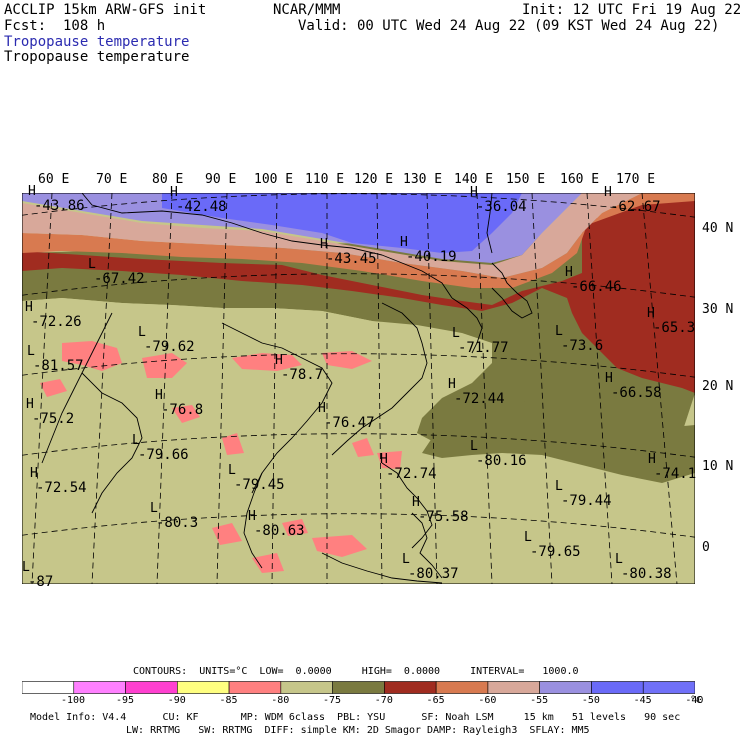 This screenshot has height=740, width=740. Describe the element at coordinates (55, 26) in the screenshot. I see `forecast-hour: Fcst: 108 h` at that location.